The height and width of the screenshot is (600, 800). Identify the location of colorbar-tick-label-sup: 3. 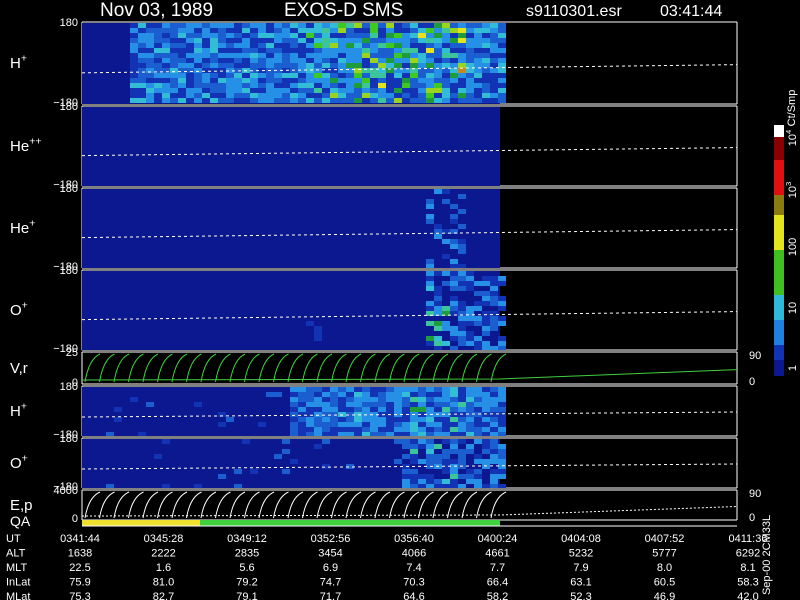
(788, 184).